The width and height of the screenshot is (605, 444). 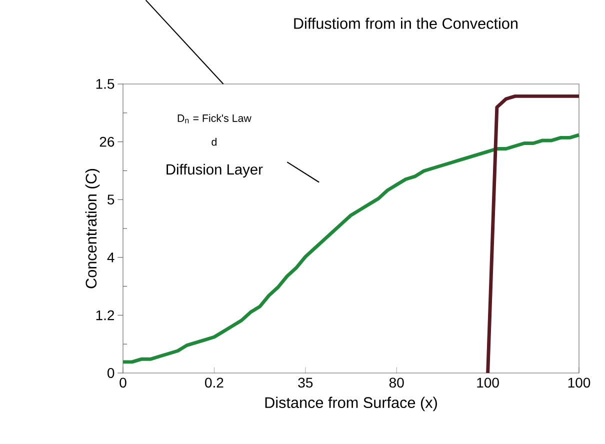 What do you see at coordinates (111, 199) in the screenshot?
I see `text: 5` at bounding box center [111, 199].